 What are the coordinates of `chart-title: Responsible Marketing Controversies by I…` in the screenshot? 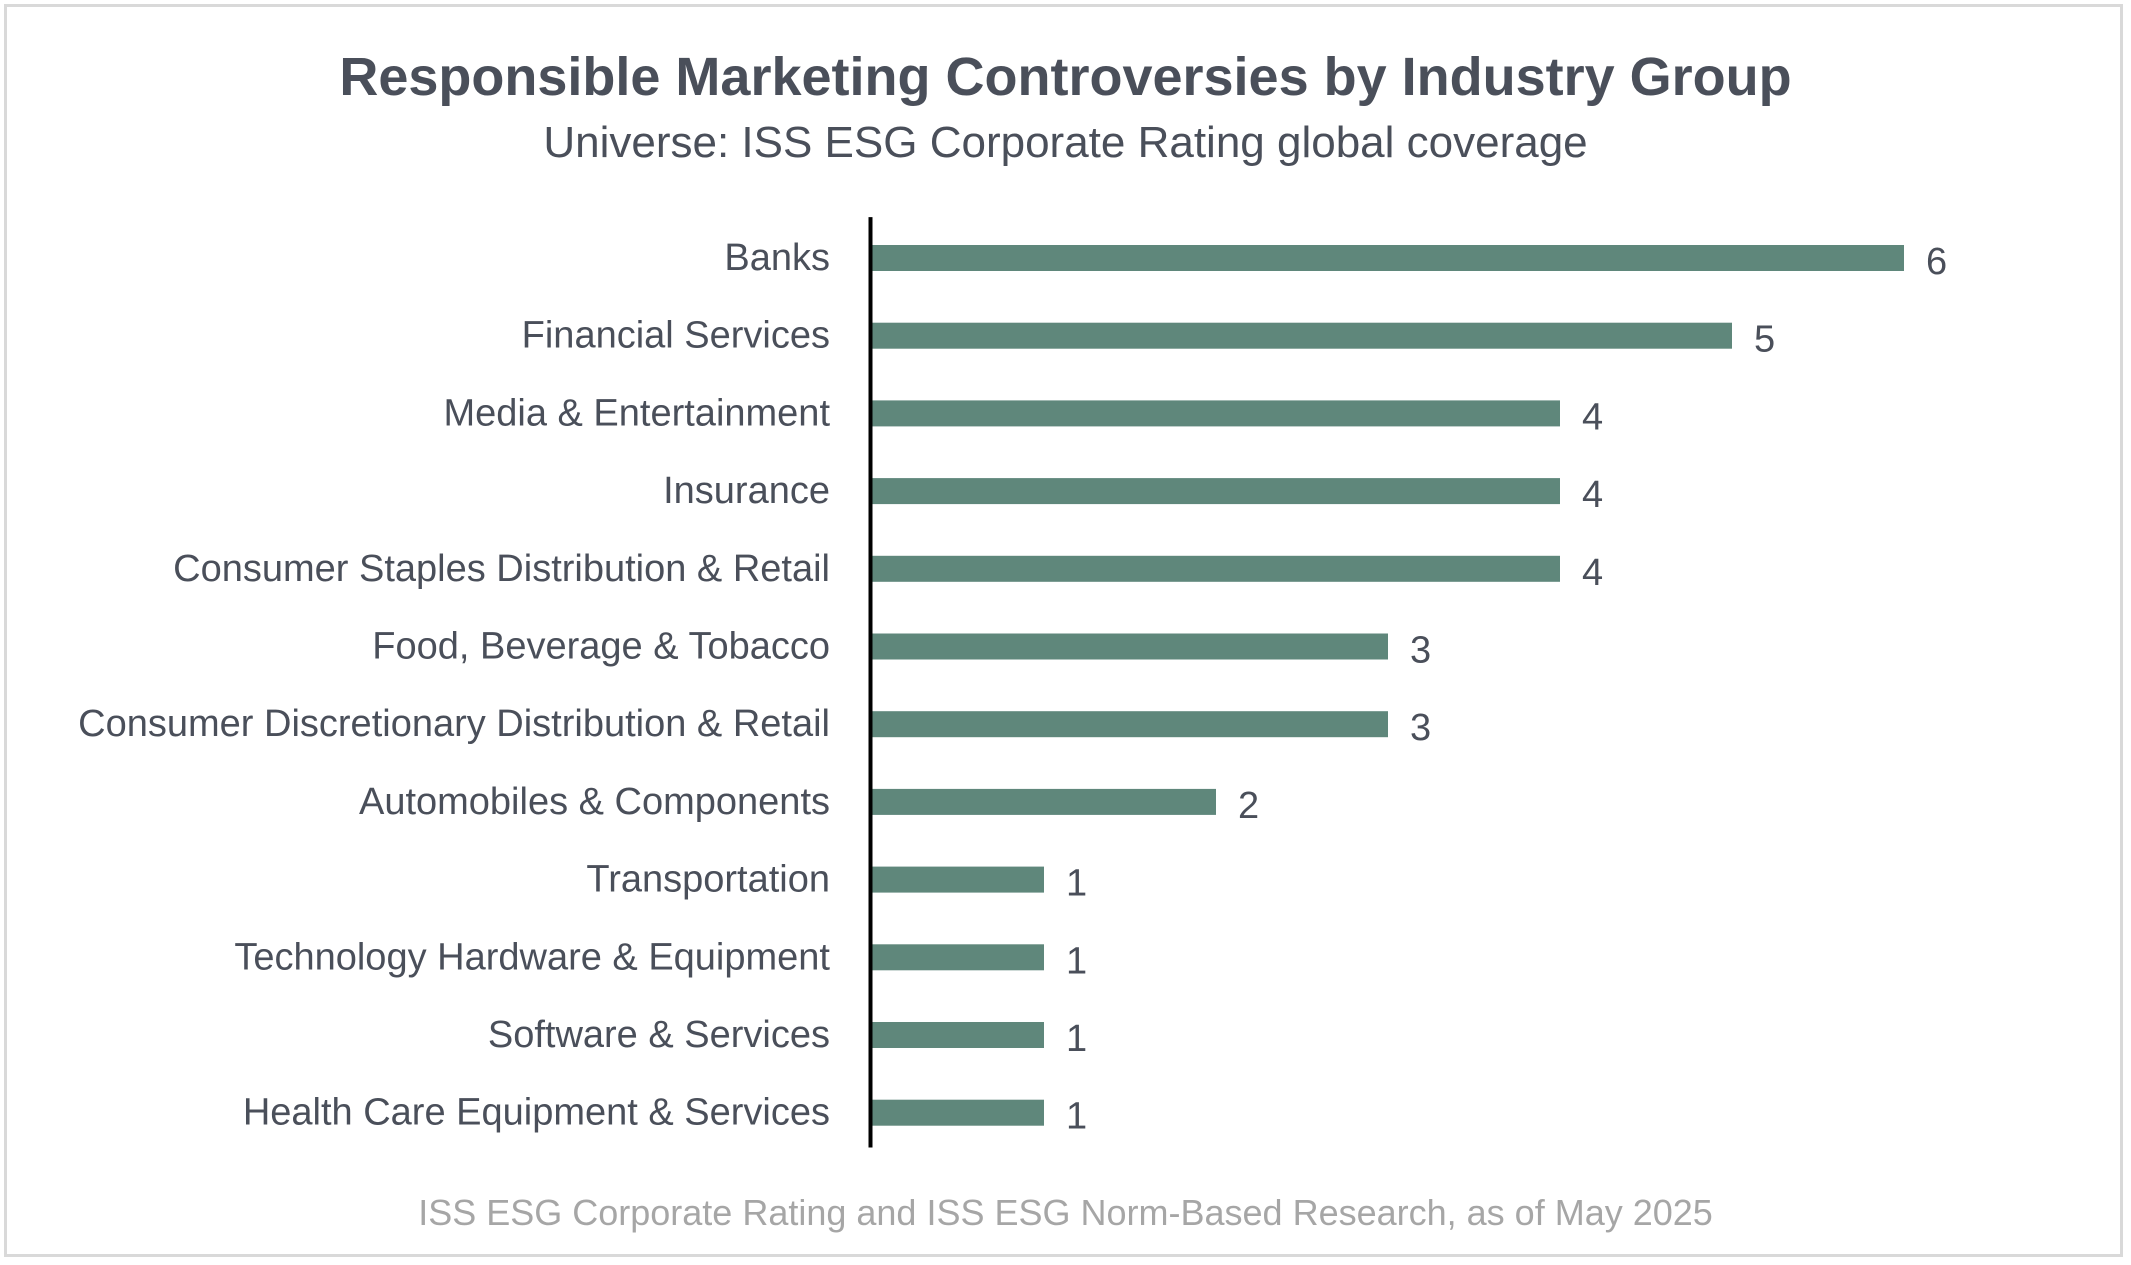 It's located at (1065, 77).